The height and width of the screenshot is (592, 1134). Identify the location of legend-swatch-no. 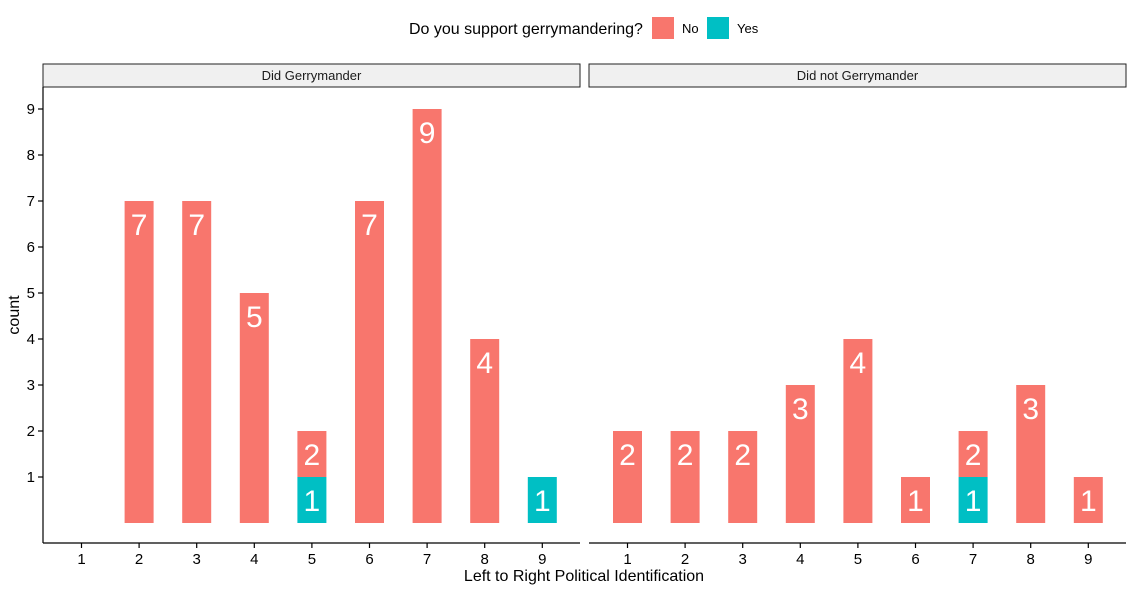
(663, 28).